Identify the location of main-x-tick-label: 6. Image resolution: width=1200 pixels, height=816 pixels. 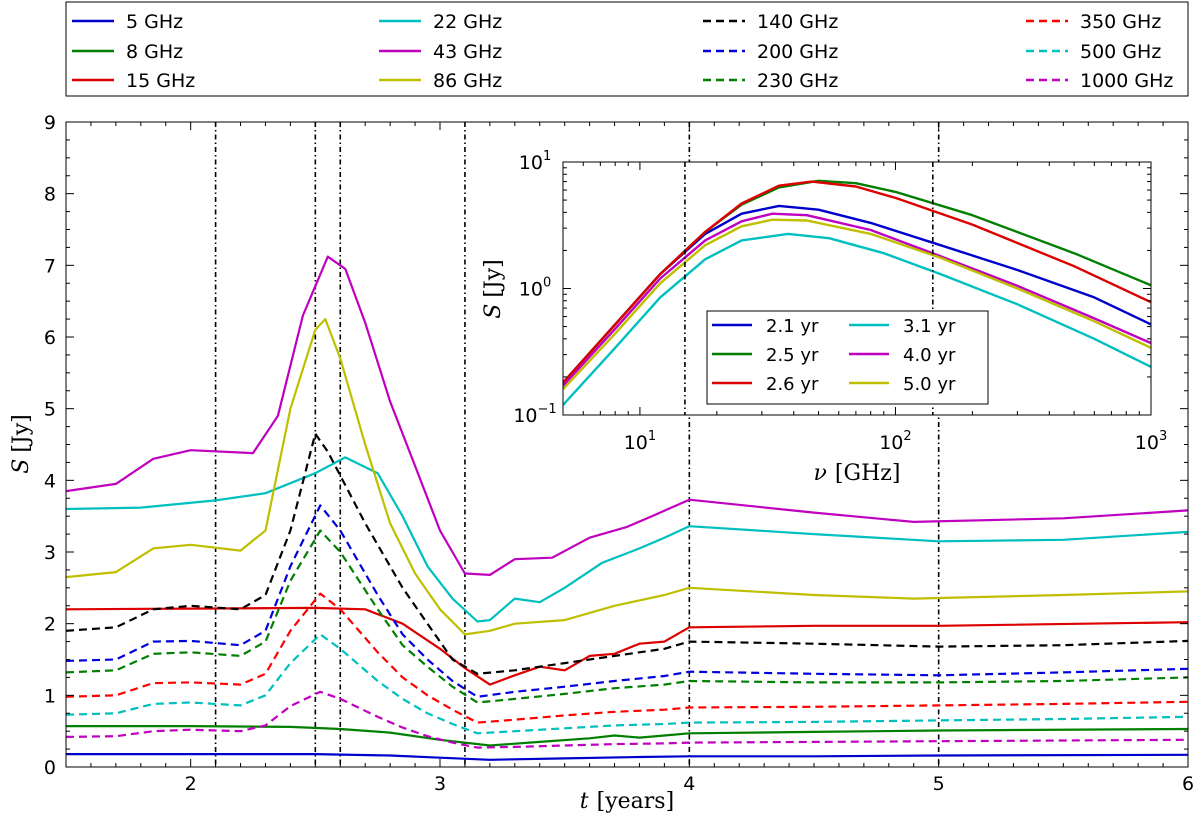
(1188, 784).